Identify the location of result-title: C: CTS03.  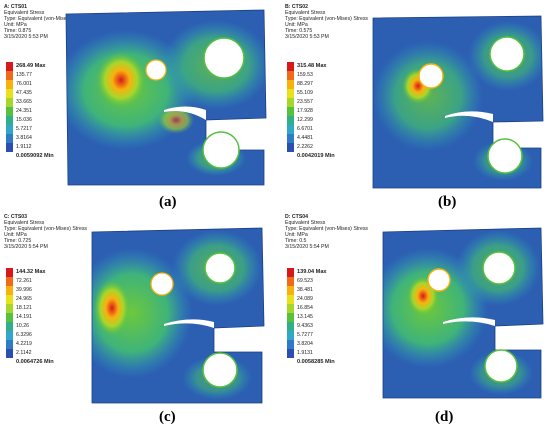
(16, 217).